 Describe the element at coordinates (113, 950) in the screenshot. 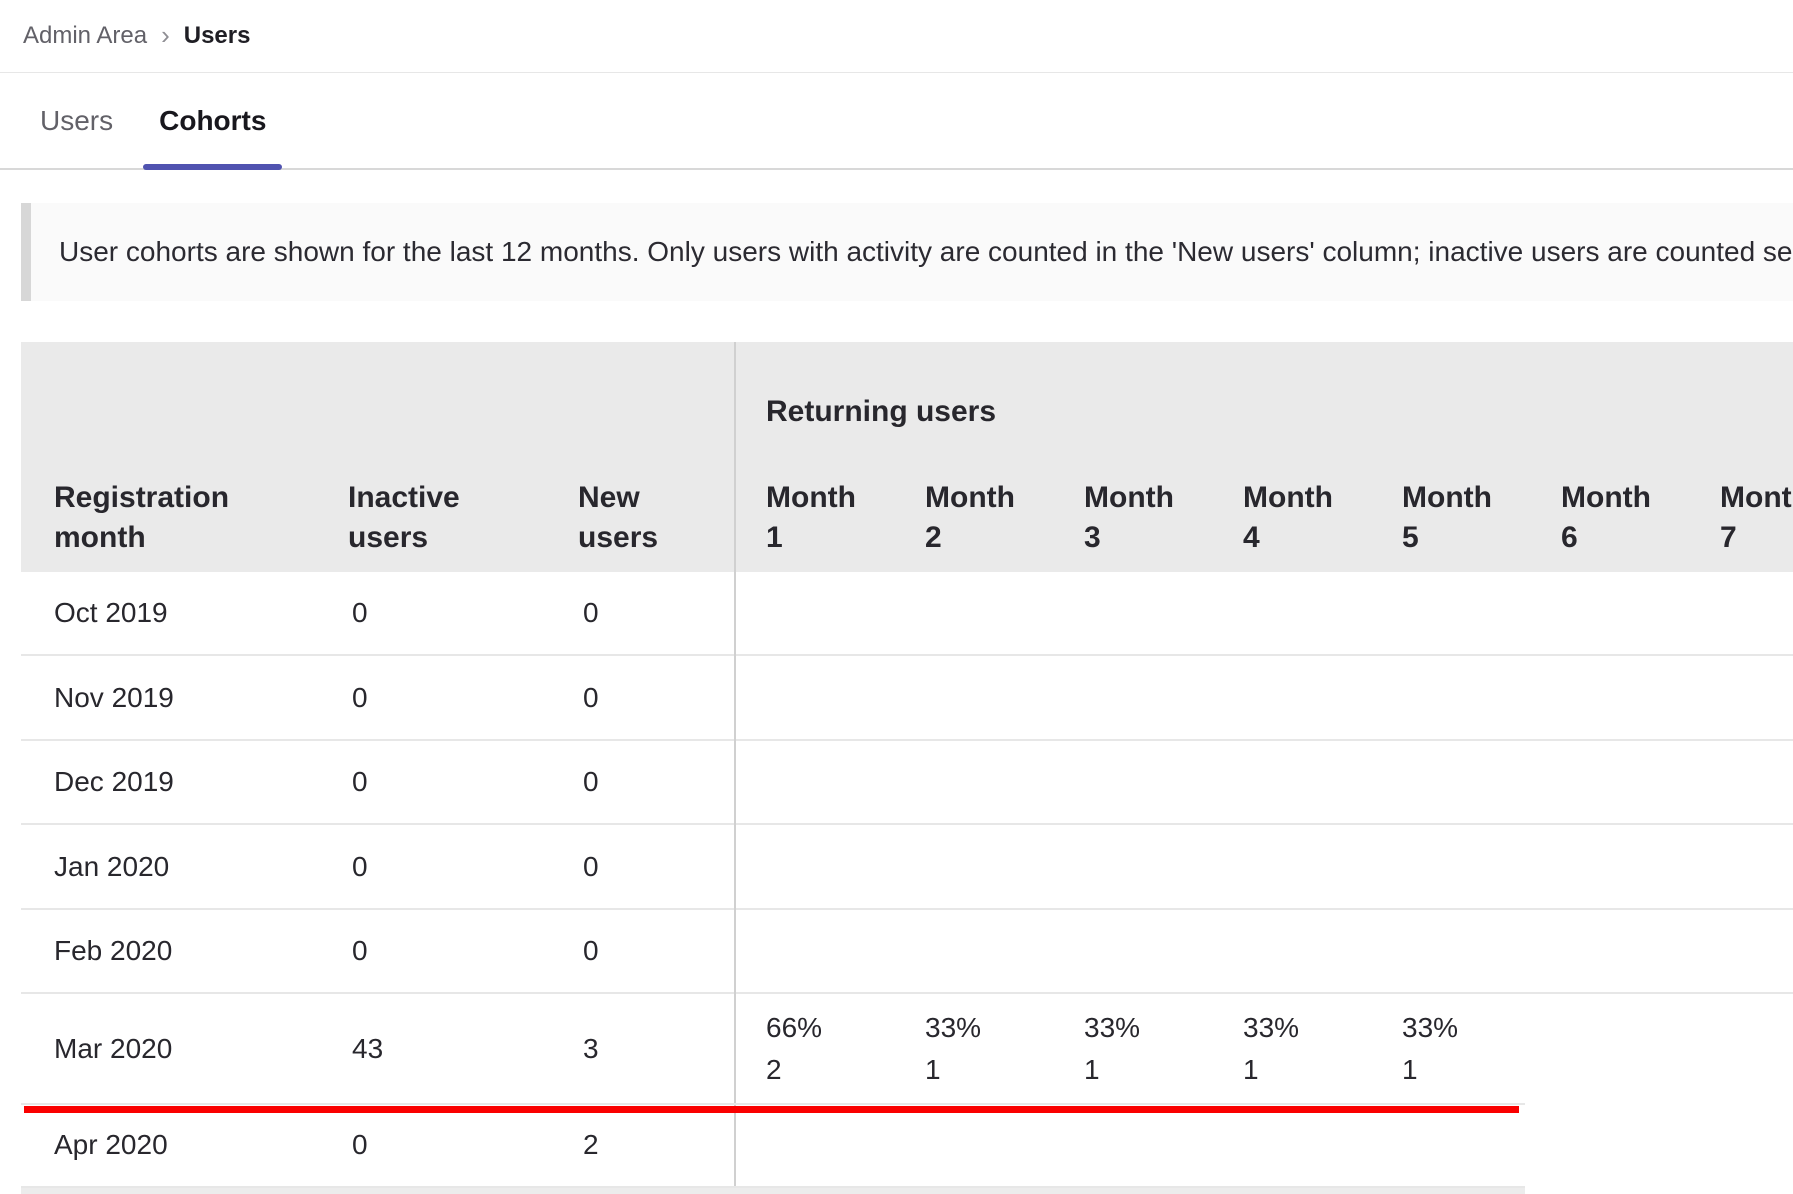

I see `registration-month-cell: Feb 2020` at that location.